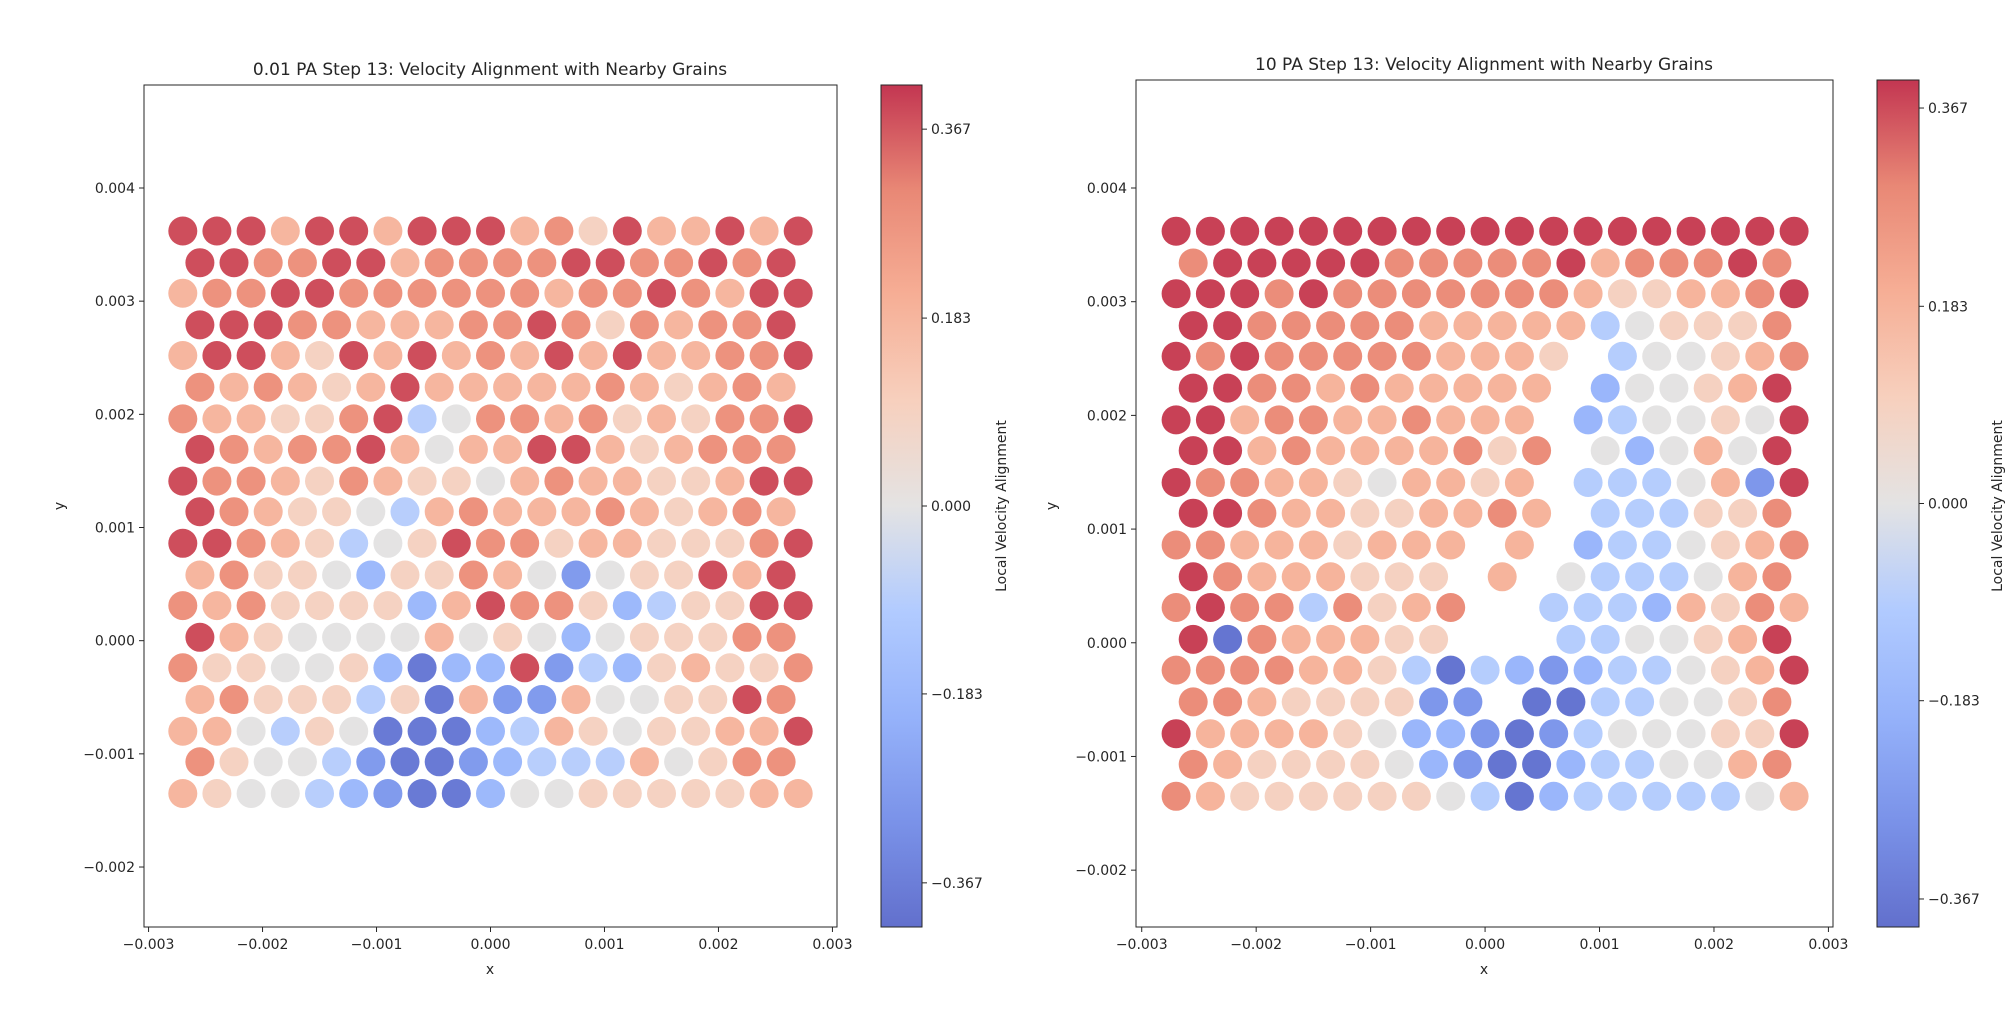 This screenshot has height=1028, width=2006. I want to click on x-tick-label: 0.001, so click(604, 945).